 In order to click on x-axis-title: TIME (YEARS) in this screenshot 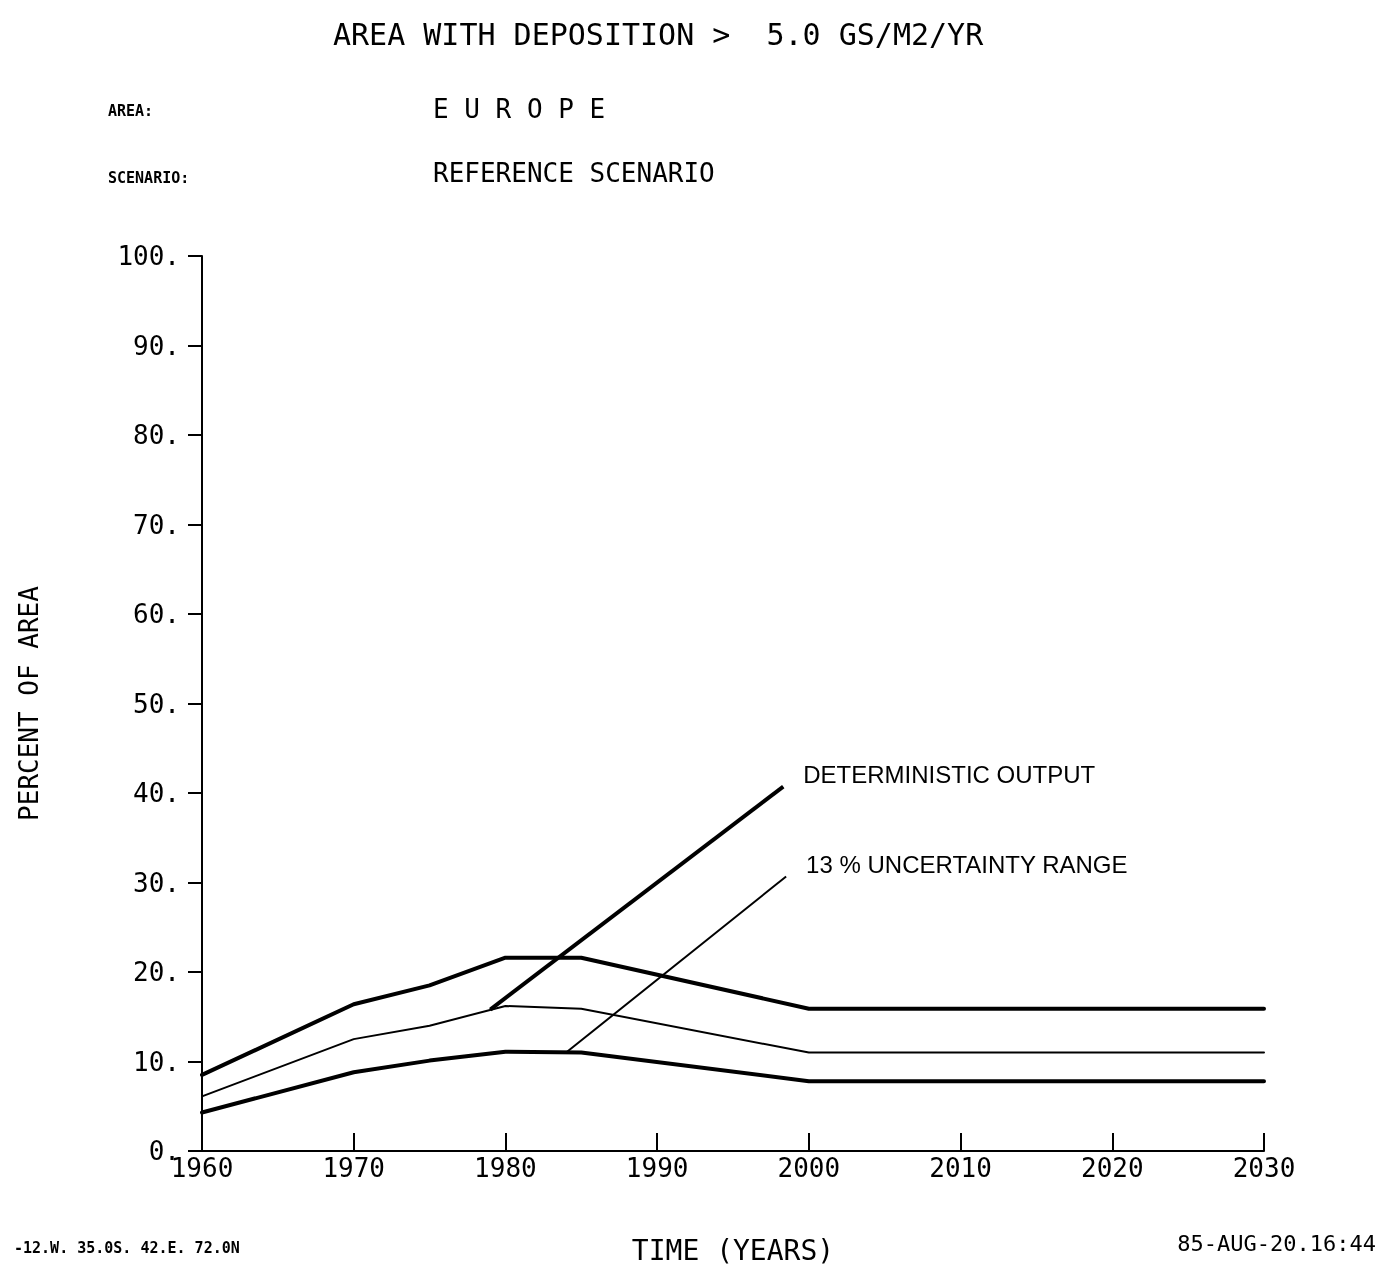, I will do `click(733, 1250)`.